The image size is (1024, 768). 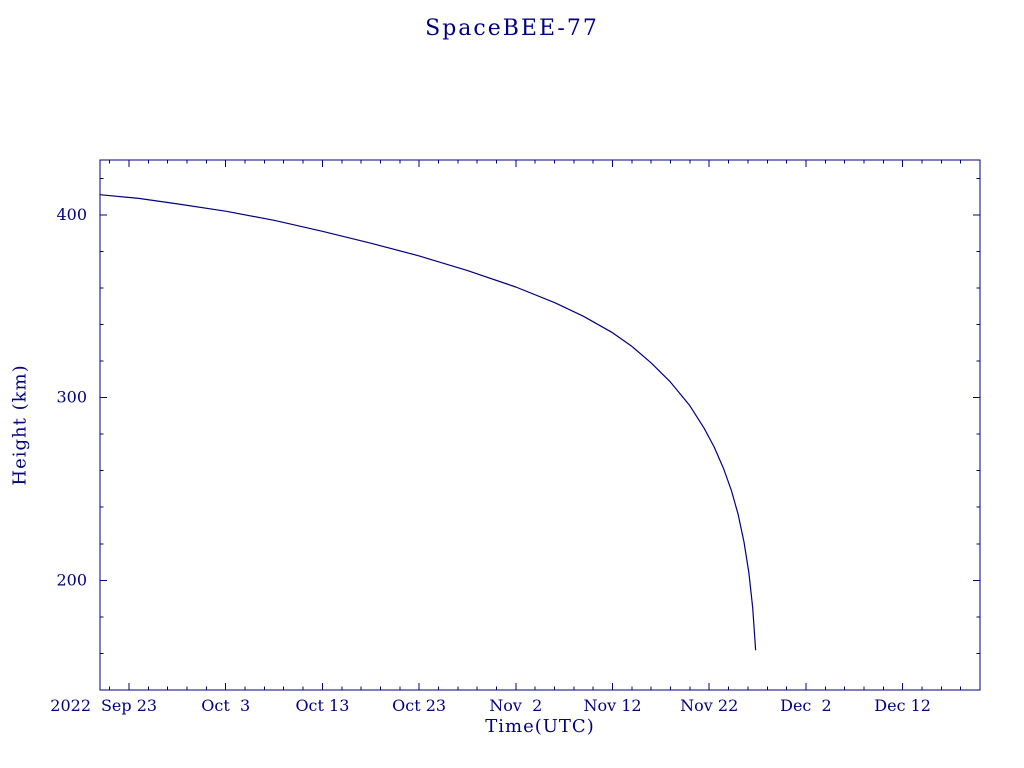 I want to click on x-tick-label: Dec 2, so click(x=806, y=705).